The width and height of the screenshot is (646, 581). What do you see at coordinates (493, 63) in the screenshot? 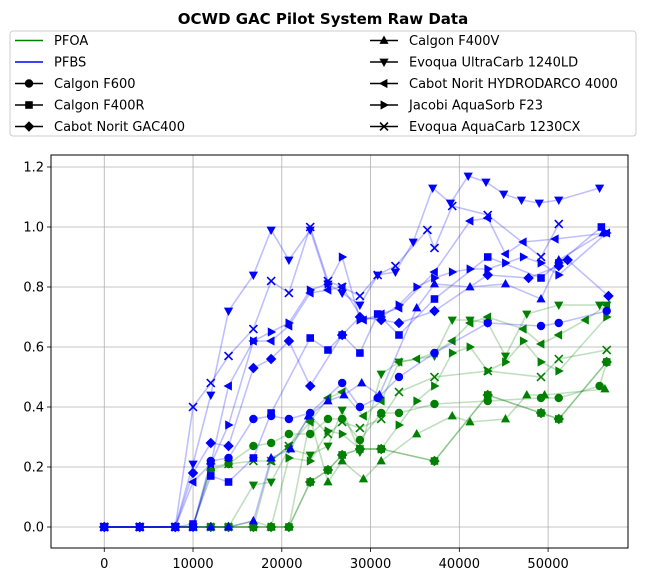
I see `legend-label: Evoqua UltraCarb 1240LD` at bounding box center [493, 63].